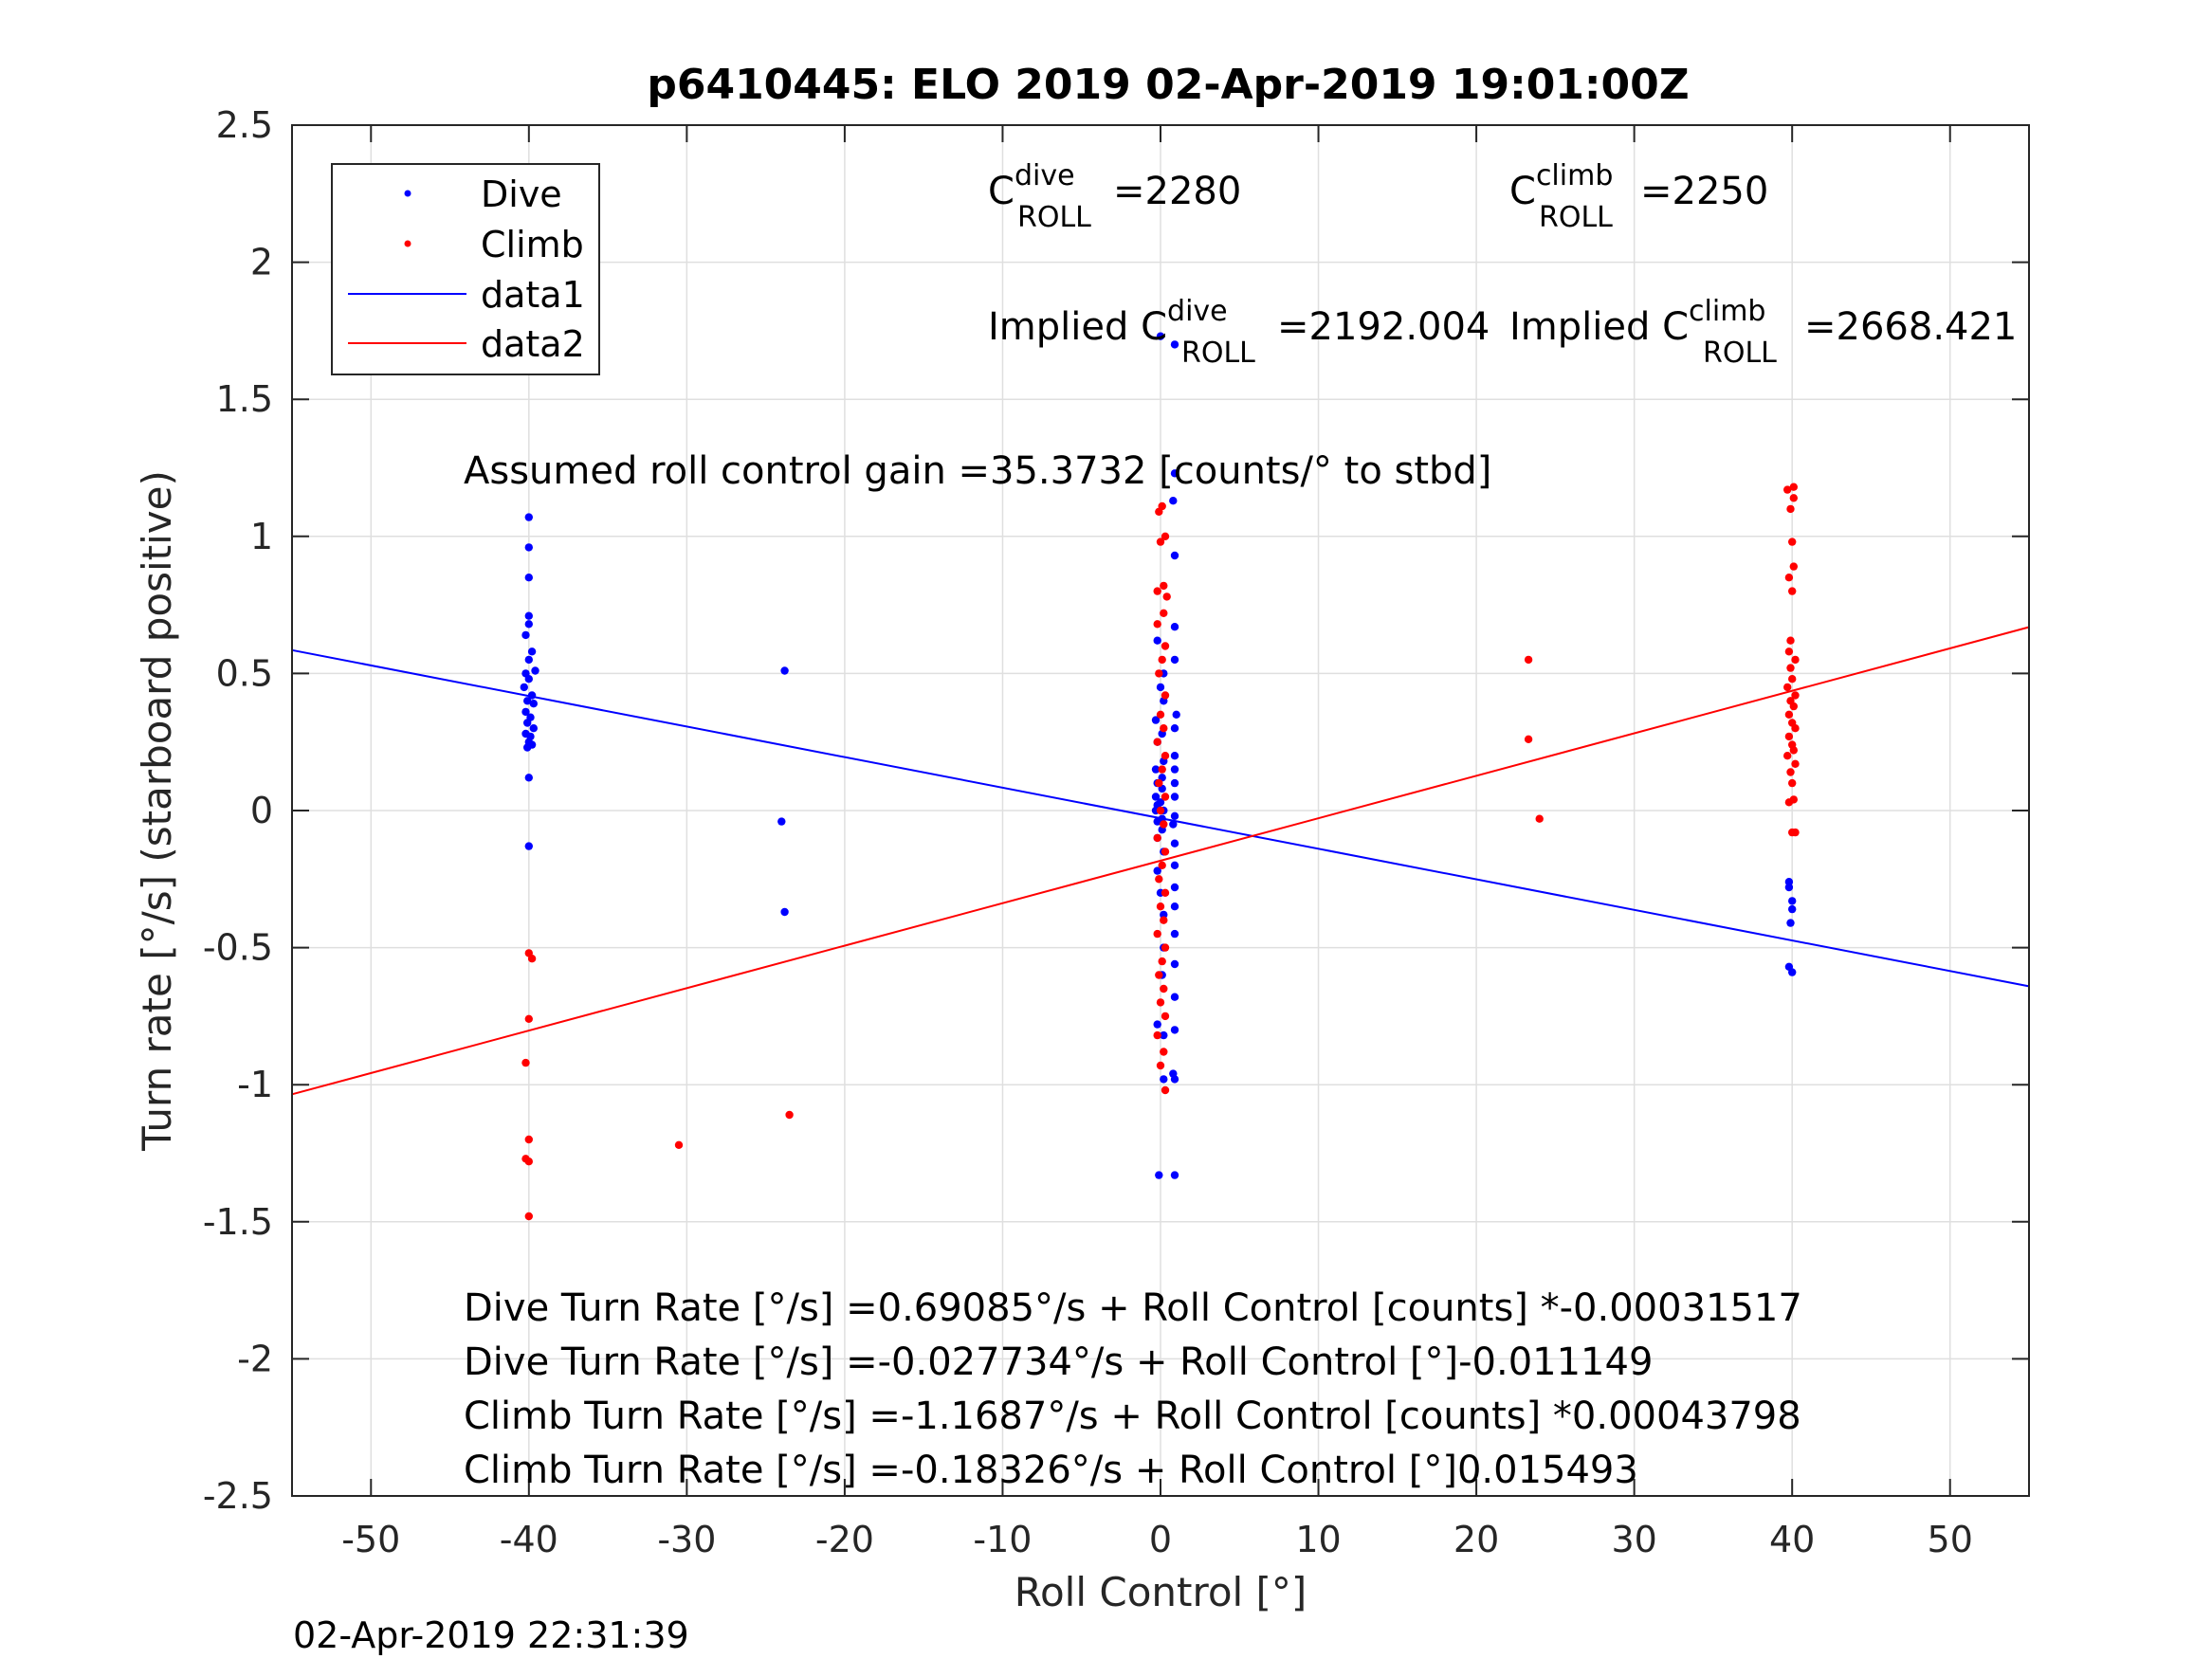 The width and height of the screenshot is (2212, 1659). I want to click on implied-climb-sup: climb, so click(1727, 311).